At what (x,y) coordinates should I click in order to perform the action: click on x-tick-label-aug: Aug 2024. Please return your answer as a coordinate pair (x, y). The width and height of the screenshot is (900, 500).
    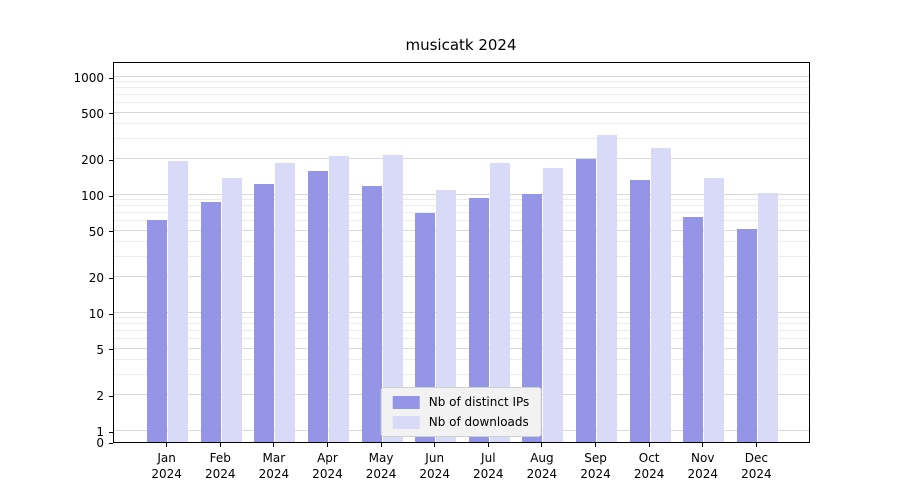
    Looking at the image, I should click on (542, 466).